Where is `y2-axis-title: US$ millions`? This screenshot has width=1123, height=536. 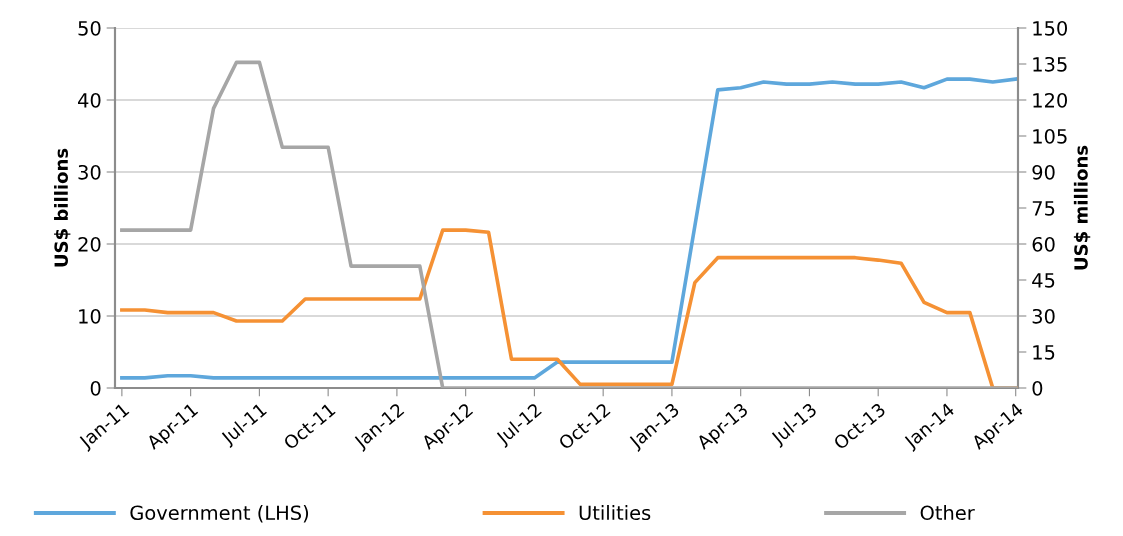
y2-axis-title: US$ millions is located at coordinates (1082, 207).